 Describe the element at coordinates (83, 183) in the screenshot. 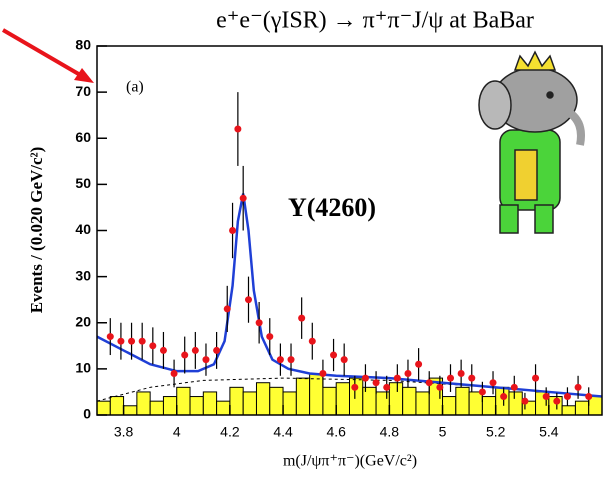

I see `y-tick-label: 50` at that location.